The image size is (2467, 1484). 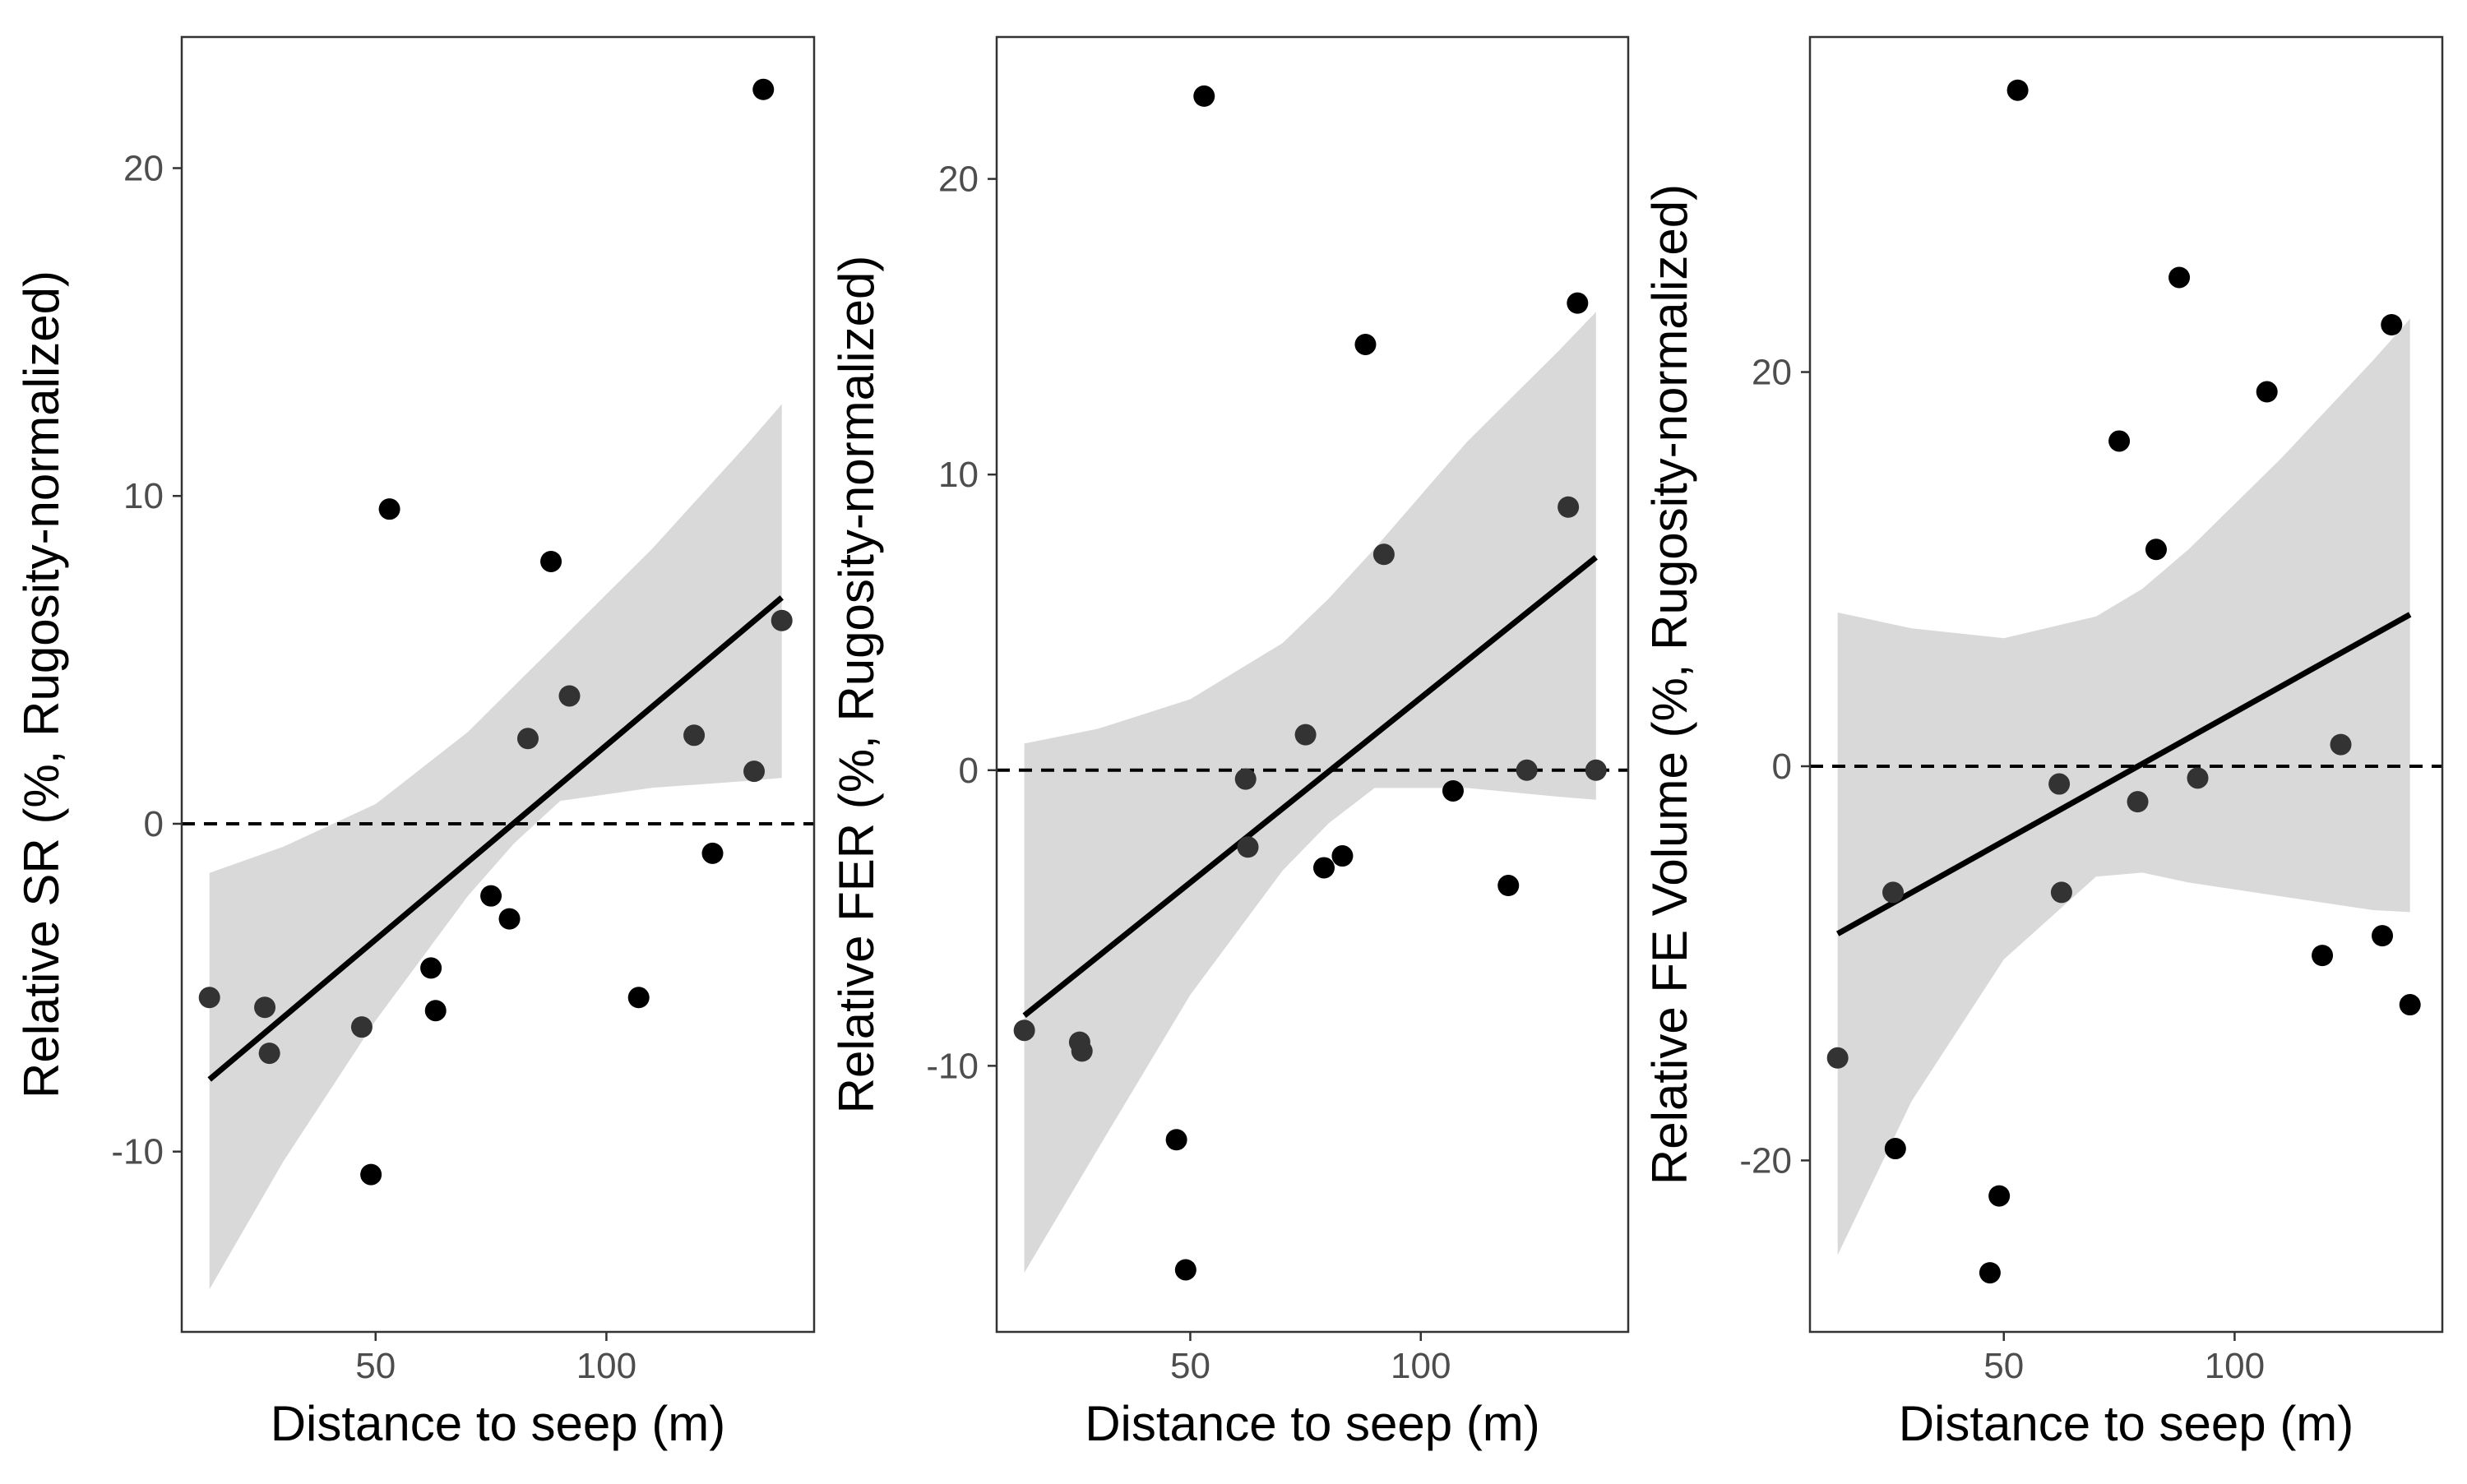 What do you see at coordinates (1190, 1366) in the screenshot?
I see `panel-2-x-tick-label-1: 50` at bounding box center [1190, 1366].